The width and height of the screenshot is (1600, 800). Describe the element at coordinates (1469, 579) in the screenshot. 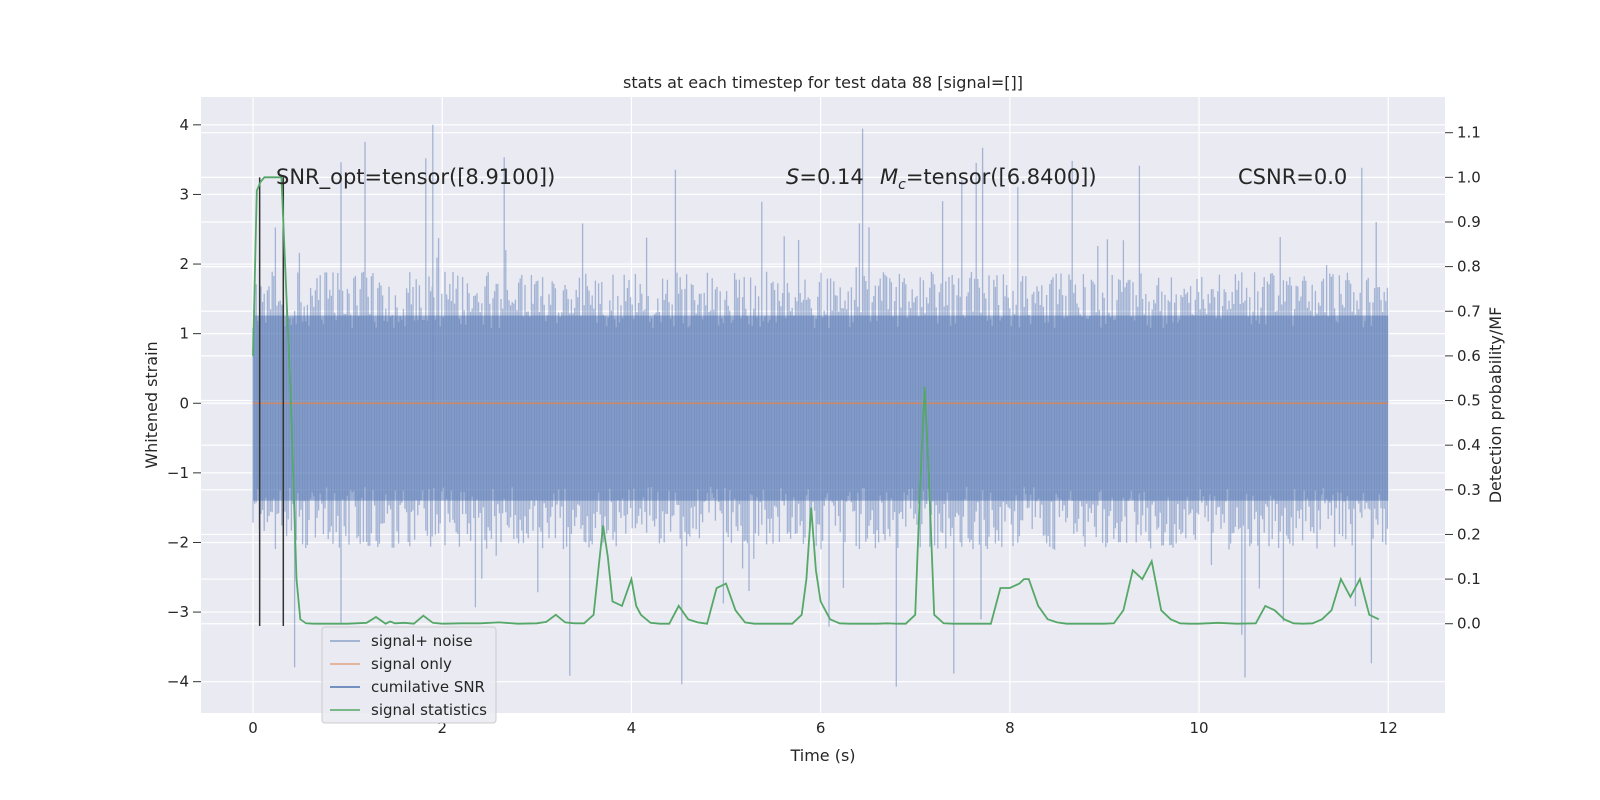

I see `y-right-tick-label: 0.1` at that location.